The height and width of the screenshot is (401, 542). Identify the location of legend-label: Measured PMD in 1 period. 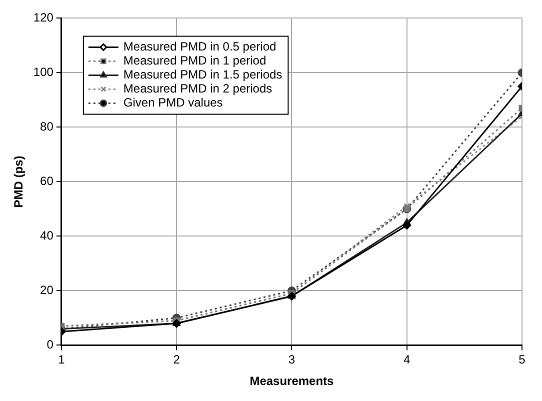
(194, 61).